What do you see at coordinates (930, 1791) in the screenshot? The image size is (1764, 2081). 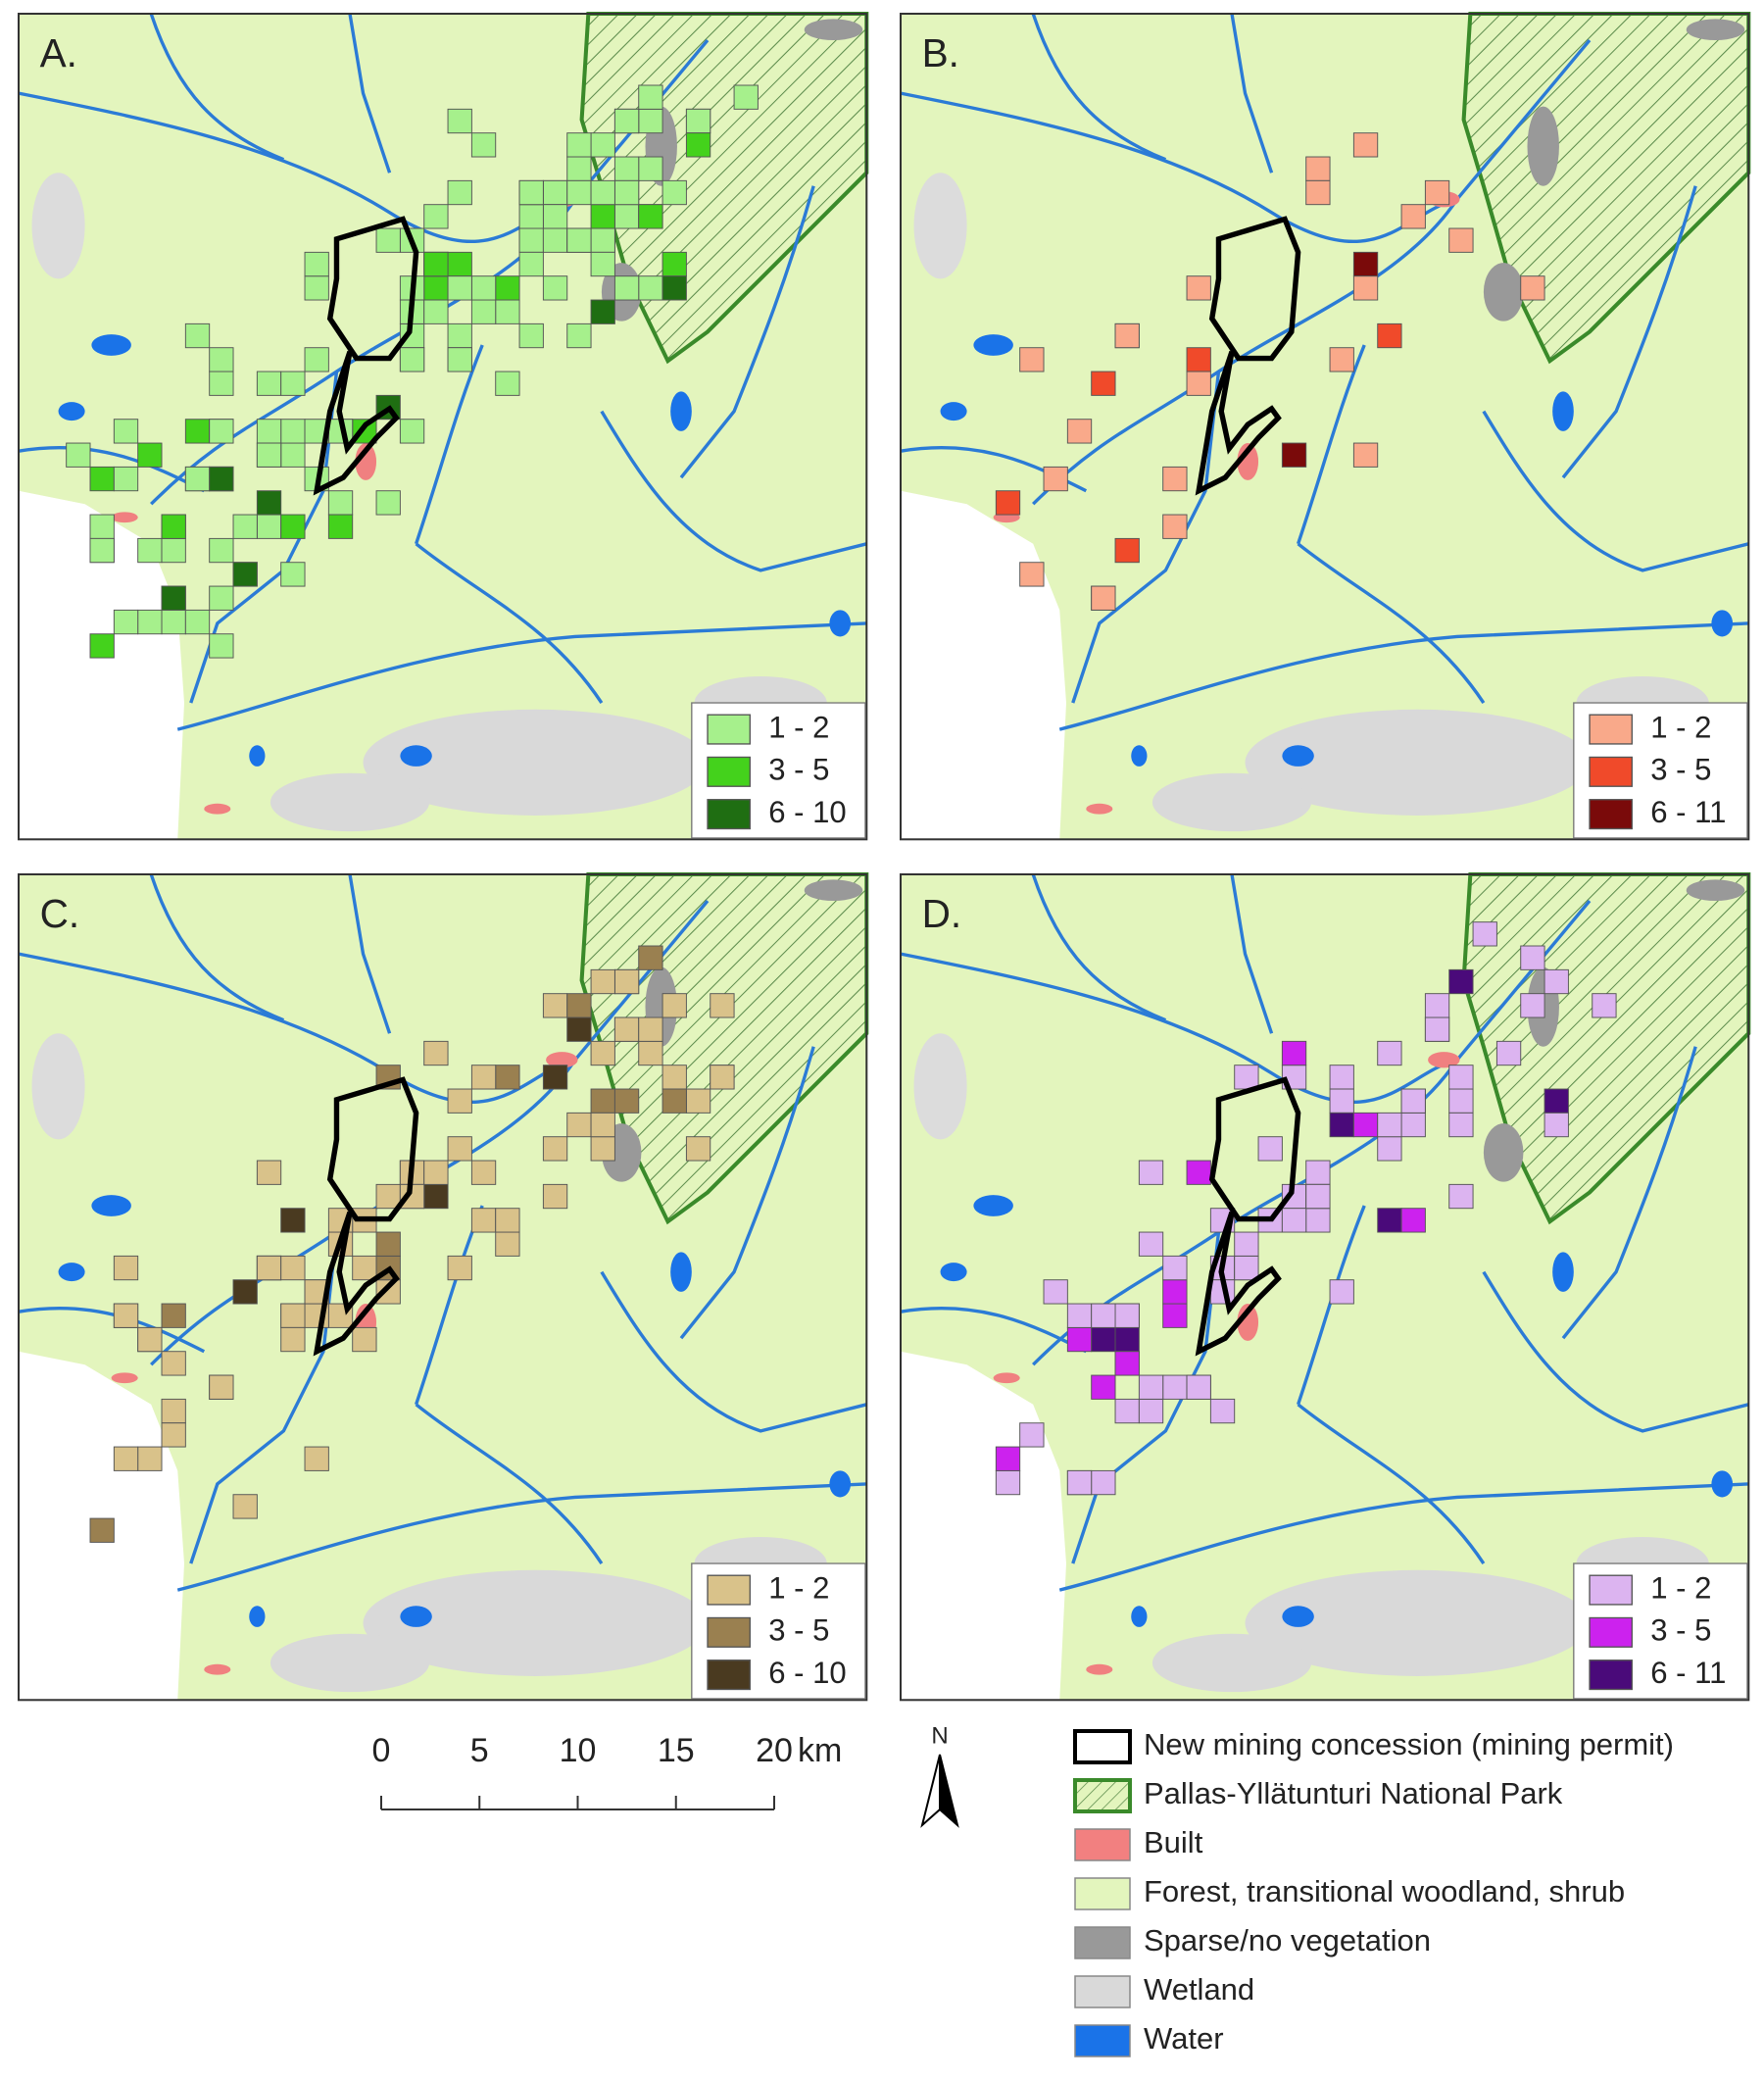 I see `north-arrow` at bounding box center [930, 1791].